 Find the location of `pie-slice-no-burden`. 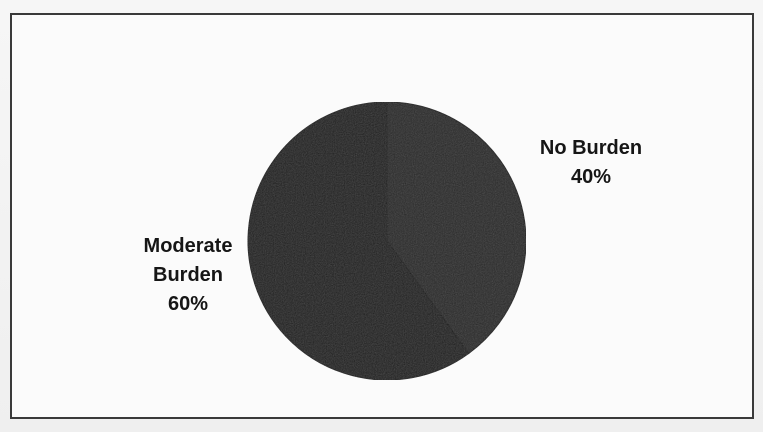

pie-slice-no-burden is located at coordinates (456, 228).